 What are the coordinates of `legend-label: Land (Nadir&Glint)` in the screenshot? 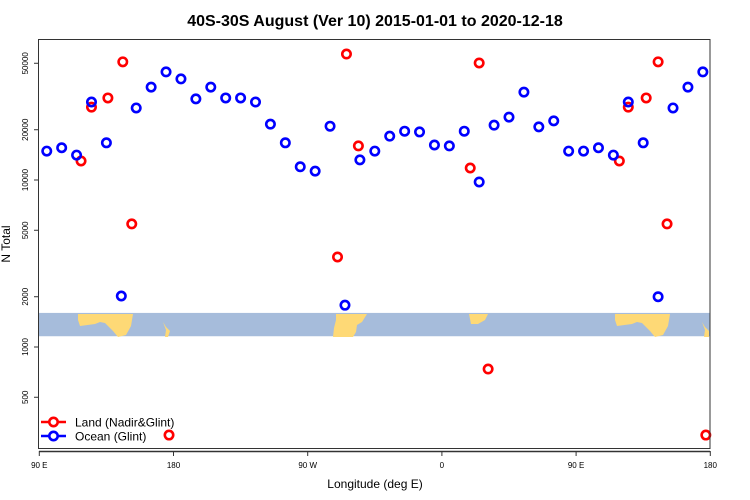 It's located at (124, 423).